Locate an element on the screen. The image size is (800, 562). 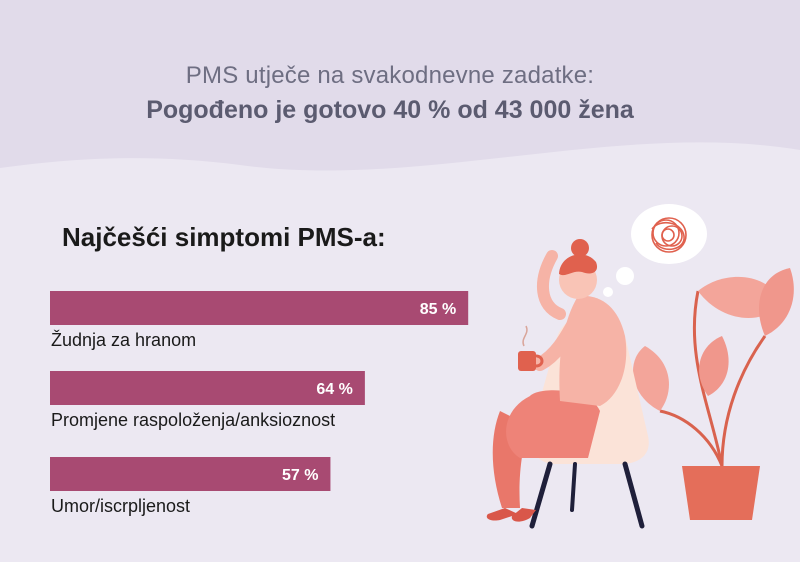
category-label-2: Promjene raspoloženja/anksioznost is located at coordinates (193, 420).